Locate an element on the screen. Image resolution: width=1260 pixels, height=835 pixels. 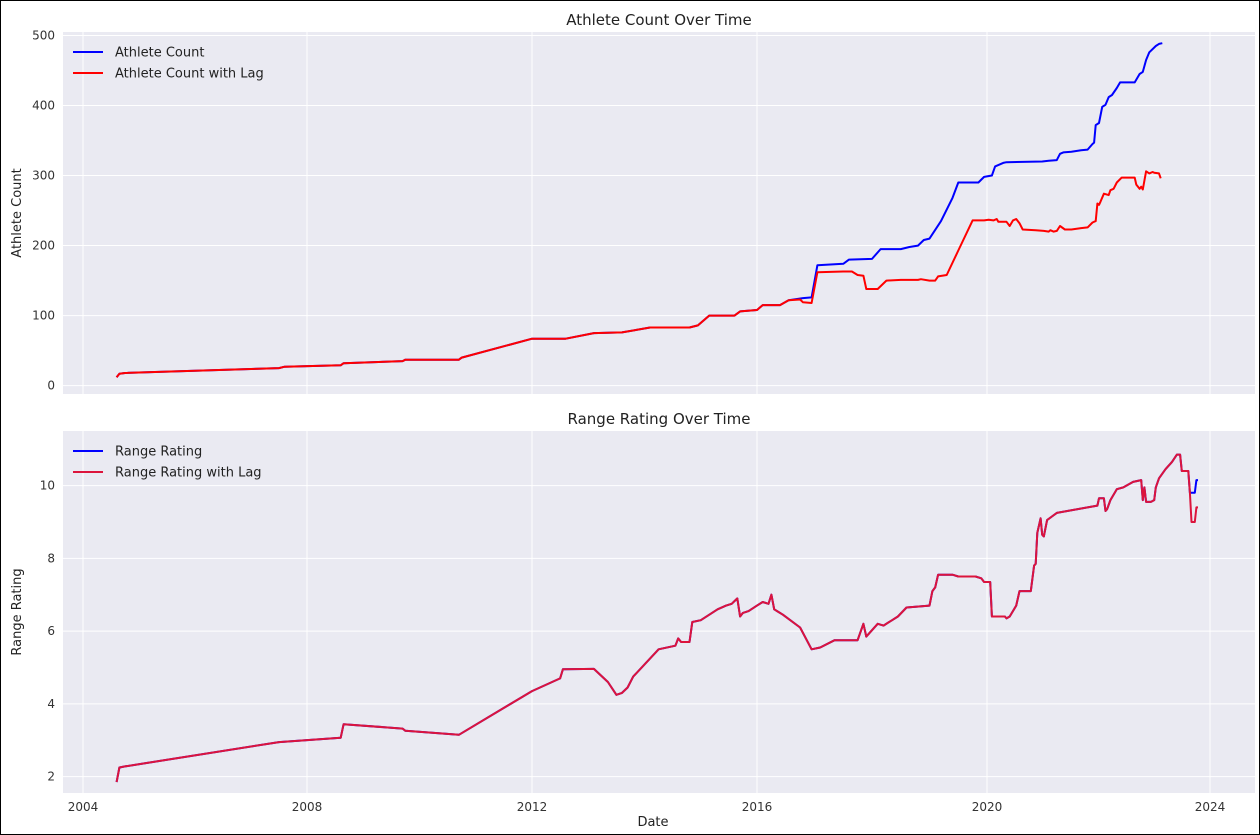
chart-title: Athlete Count Over Time is located at coordinates (659, 20).